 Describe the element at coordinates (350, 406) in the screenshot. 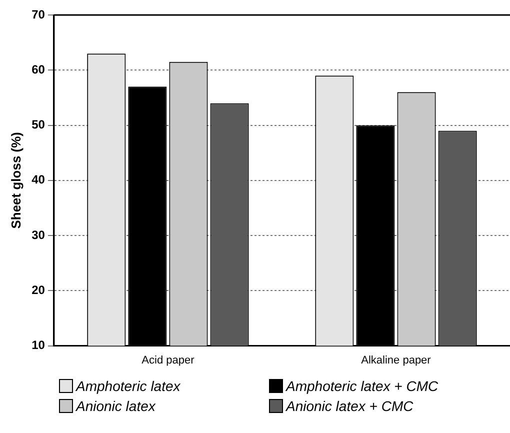

I see `legend-label: Anionic latex + CMC` at that location.